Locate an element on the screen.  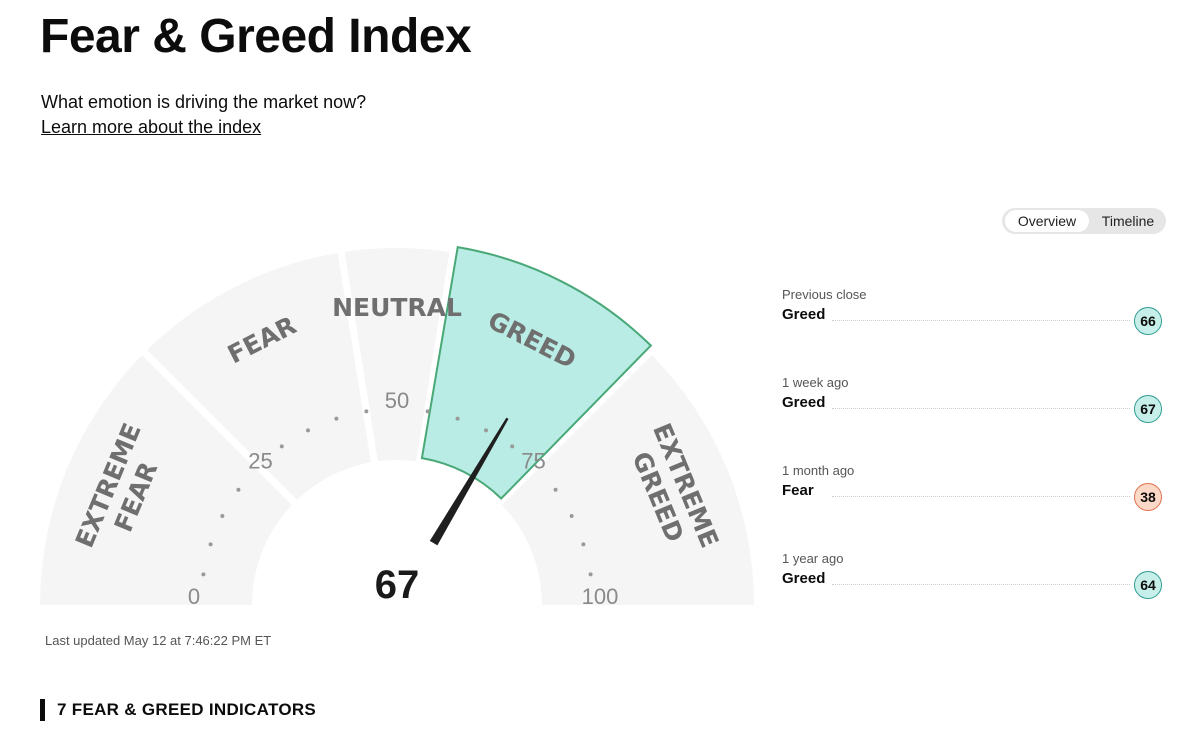
page-subtitle: What emotion is driving the market now? is located at coordinates (204, 102).